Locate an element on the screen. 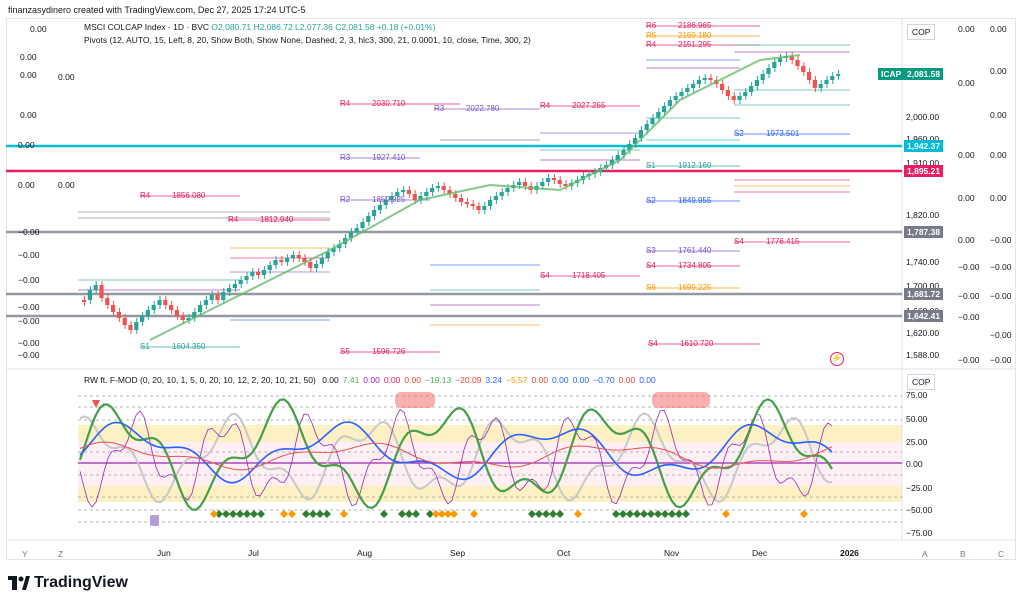  time-axis-label: 2026 is located at coordinates (849, 553).